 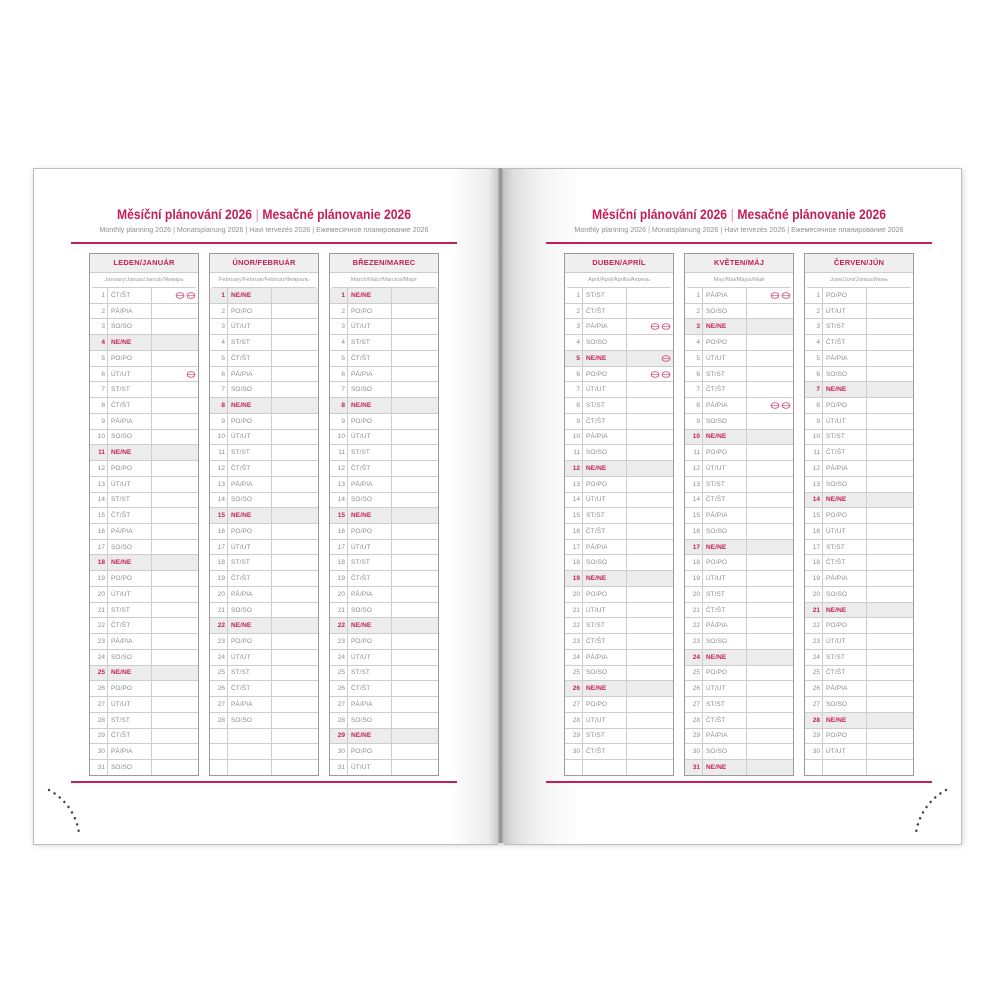 I want to click on day-row: 21 SO/SO, so click(x=384, y=610).